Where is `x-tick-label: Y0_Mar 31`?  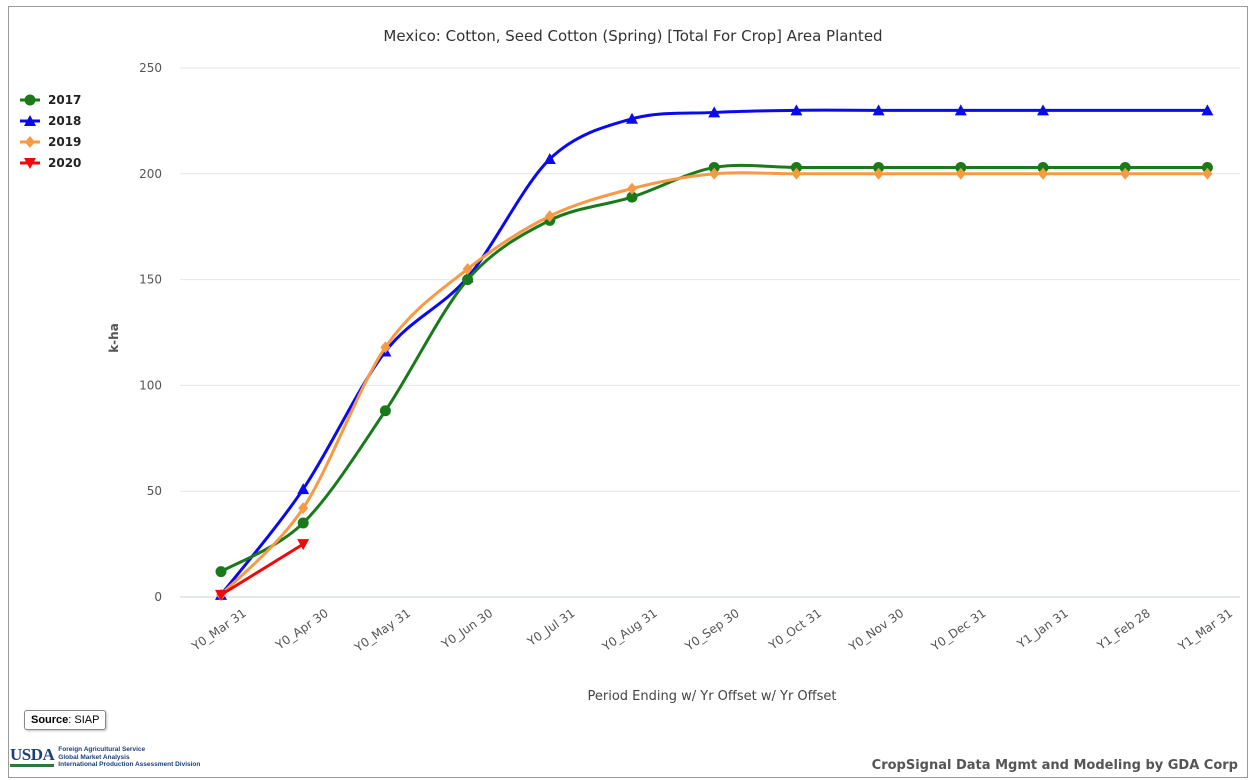 x-tick-label: Y0_Mar 31 is located at coordinates (219, 630).